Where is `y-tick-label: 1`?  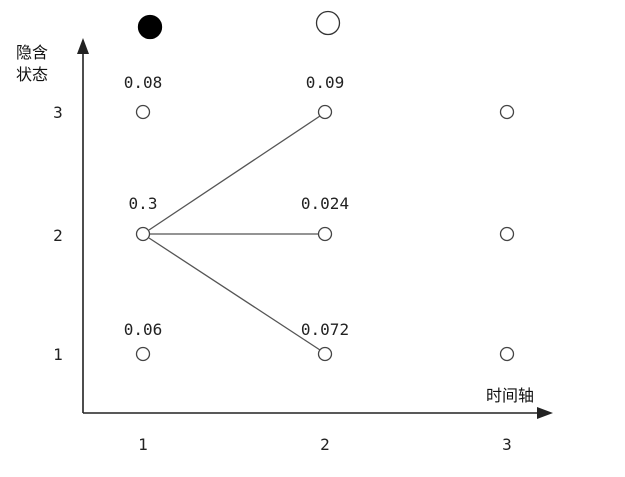 y-tick-label: 1 is located at coordinates (58, 354).